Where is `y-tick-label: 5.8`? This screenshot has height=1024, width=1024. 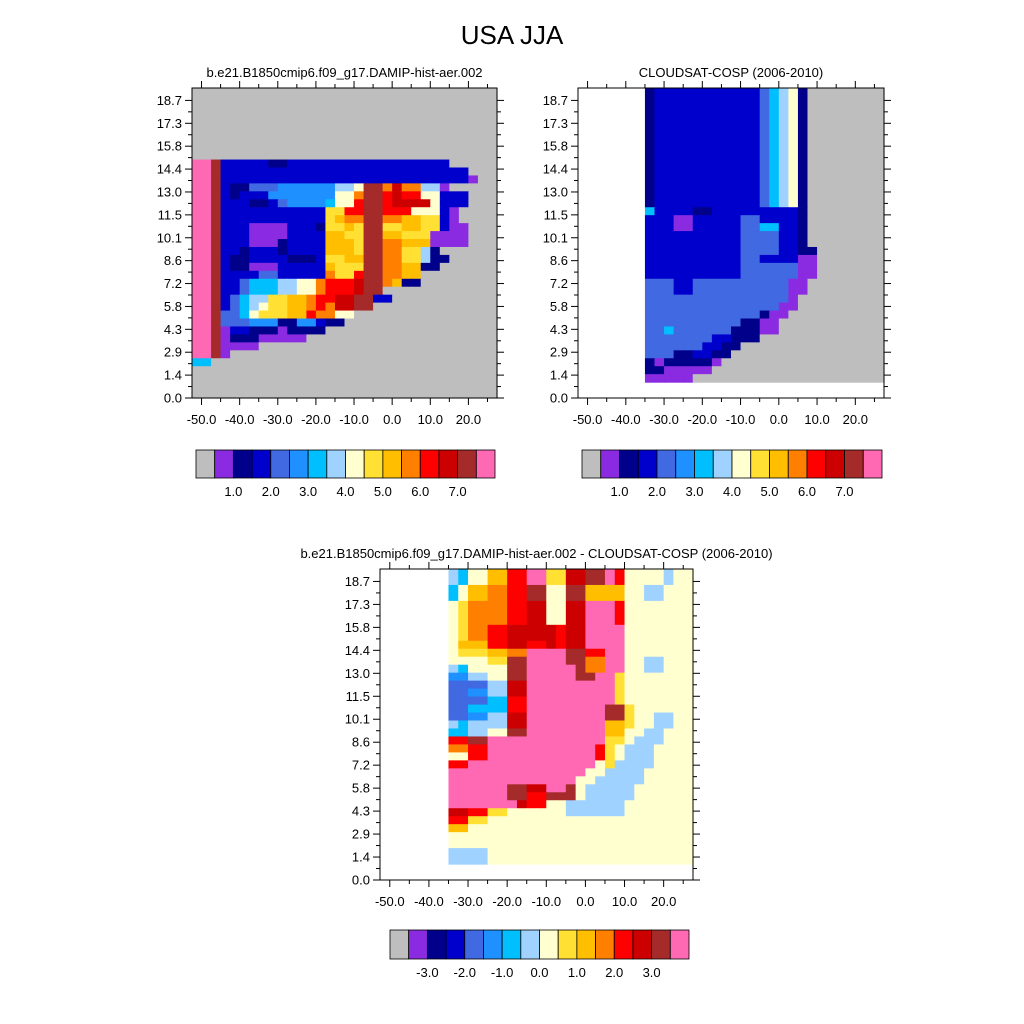
y-tick-label: 5.8 is located at coordinates (361, 788).